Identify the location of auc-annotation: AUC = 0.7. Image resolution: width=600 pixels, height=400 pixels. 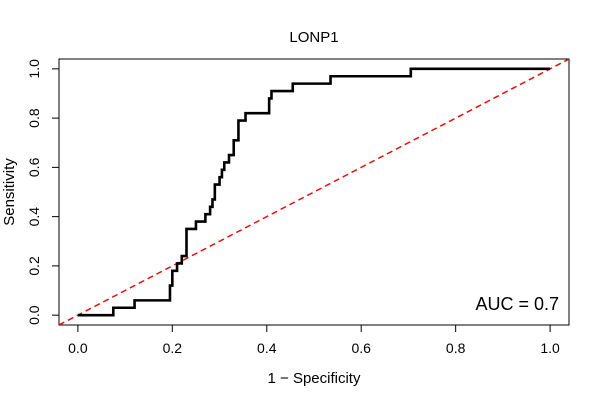
(517, 304).